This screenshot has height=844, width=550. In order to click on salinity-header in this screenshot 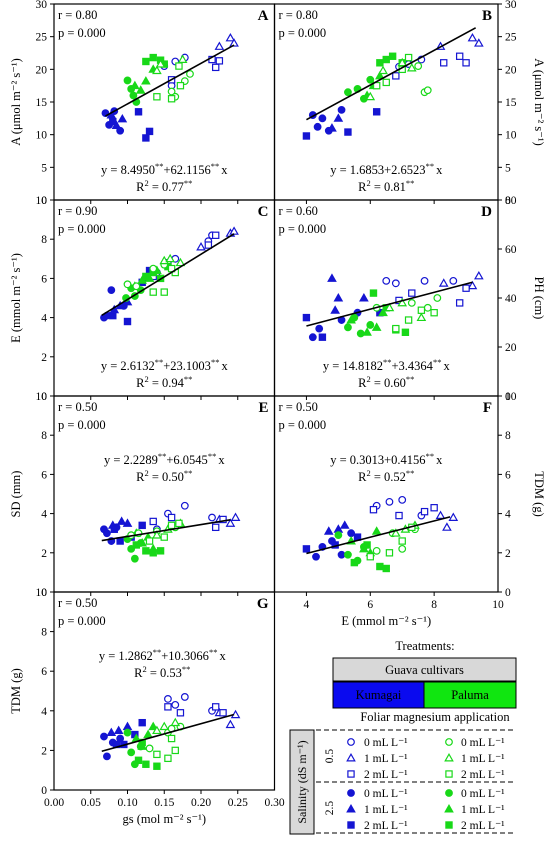, I will do `click(302, 782)`.